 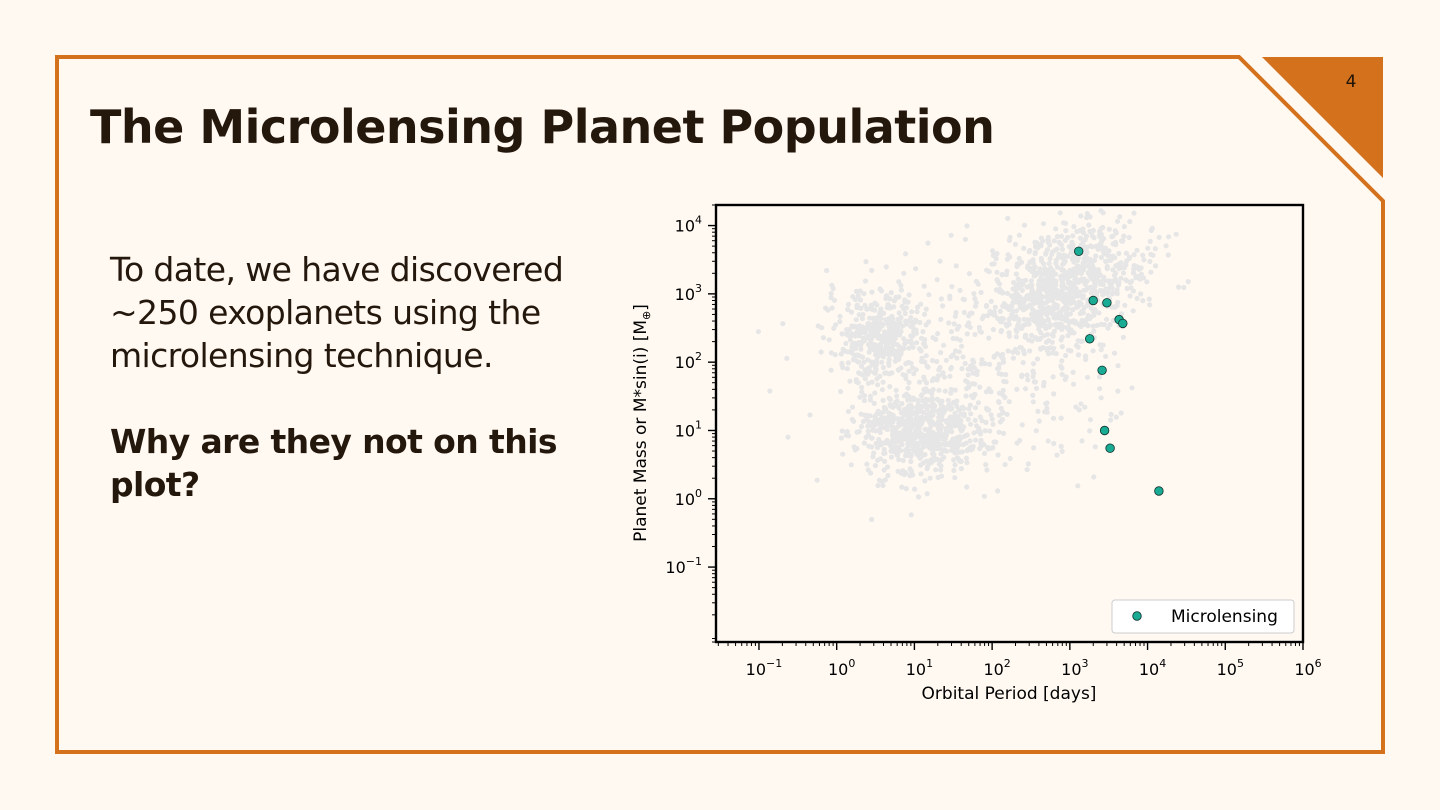 I want to click on x-tick-label: 10⁴, so click(x=1152, y=668).